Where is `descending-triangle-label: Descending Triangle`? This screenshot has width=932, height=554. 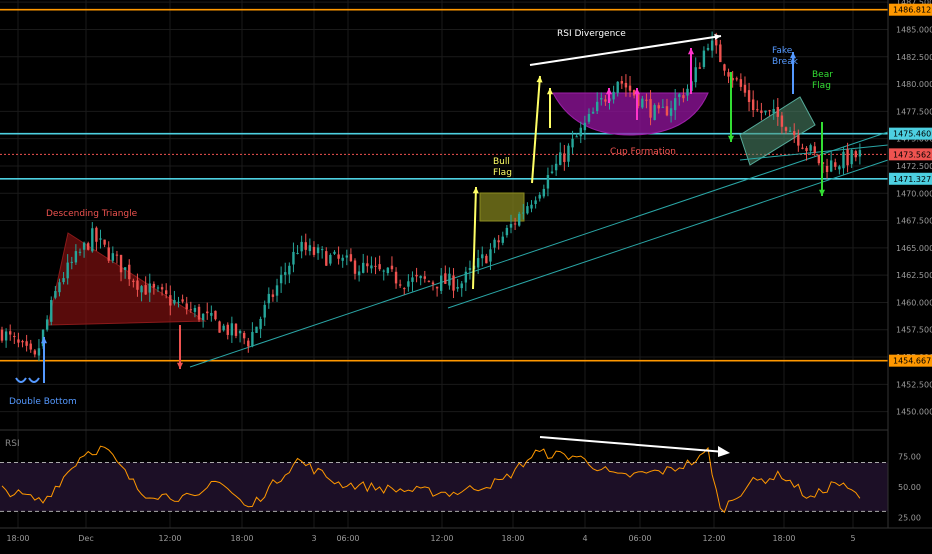
descending-triangle-label: Descending Triangle is located at coordinates (92, 214).